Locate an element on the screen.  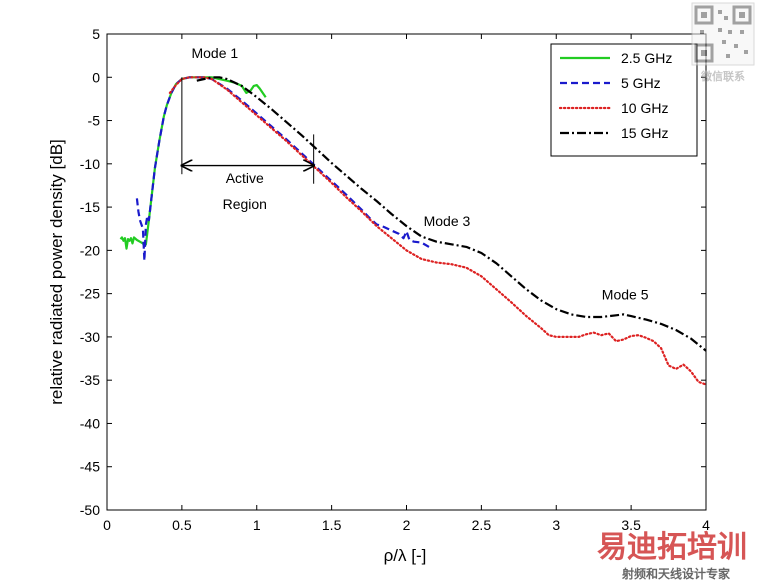
legend-label: 10 GHz is located at coordinates (644, 108).